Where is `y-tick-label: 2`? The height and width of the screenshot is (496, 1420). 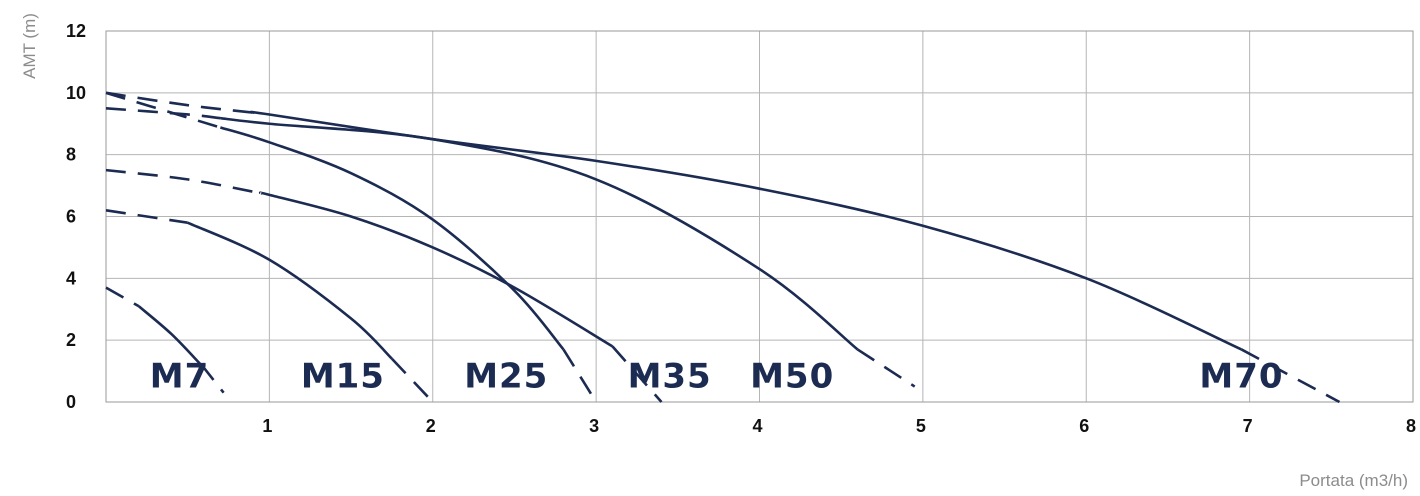
y-tick-label: 2 is located at coordinates (71, 340).